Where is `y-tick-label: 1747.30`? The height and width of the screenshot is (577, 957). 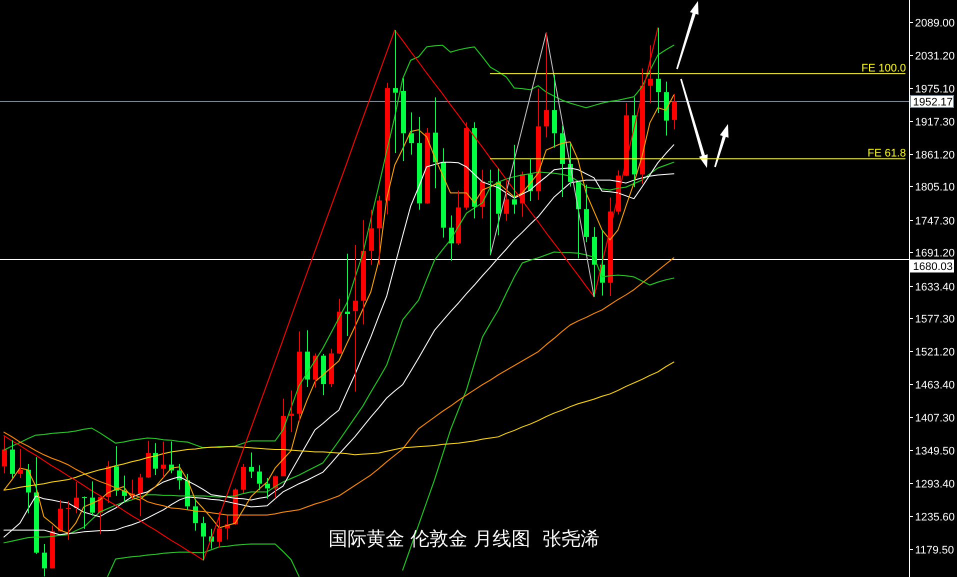 y-tick-label: 1747.30 is located at coordinates (935, 221).